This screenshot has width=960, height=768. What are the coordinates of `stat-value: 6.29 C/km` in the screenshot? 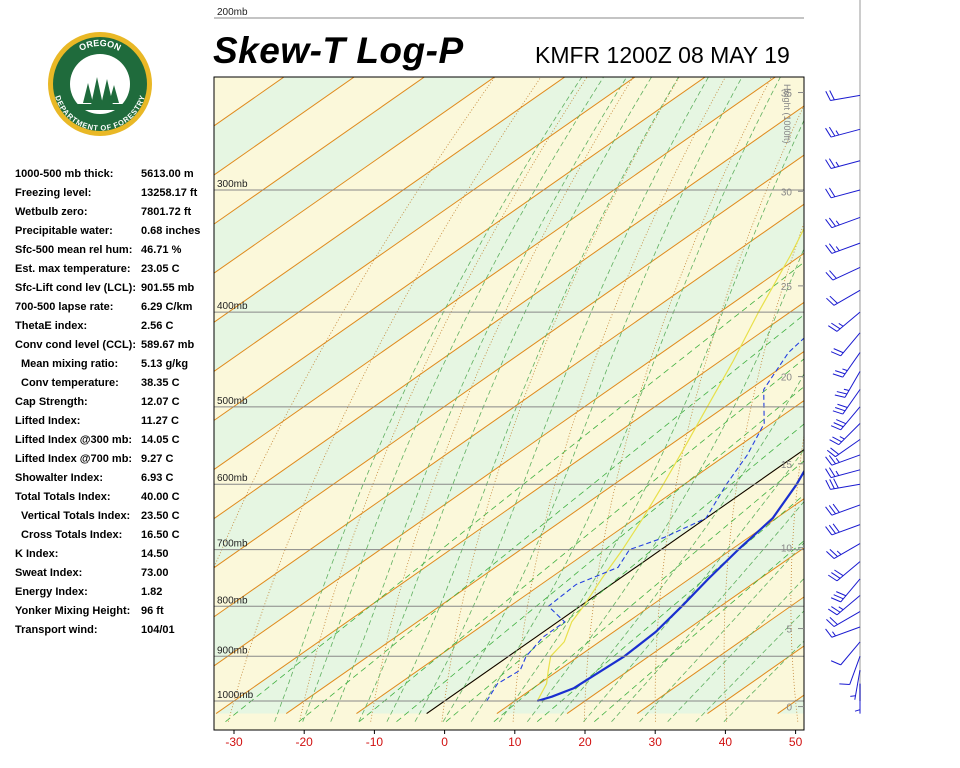 It's located at (167, 307).